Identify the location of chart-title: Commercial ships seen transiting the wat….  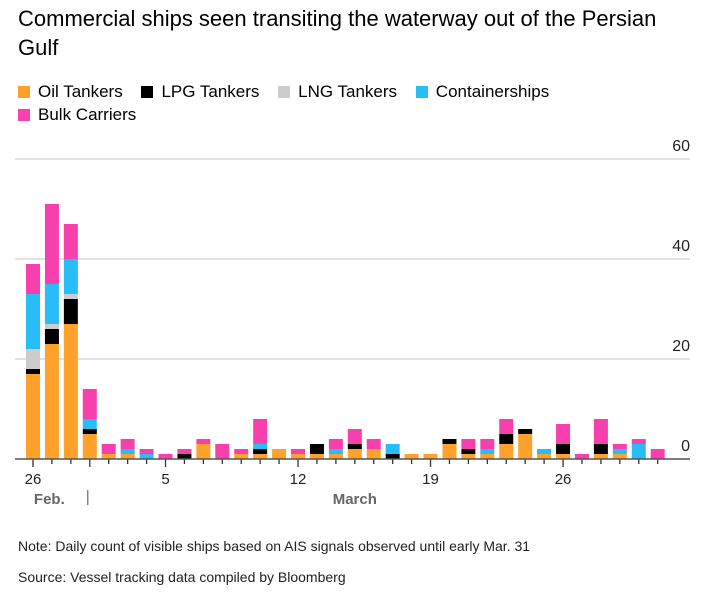
(337, 33).